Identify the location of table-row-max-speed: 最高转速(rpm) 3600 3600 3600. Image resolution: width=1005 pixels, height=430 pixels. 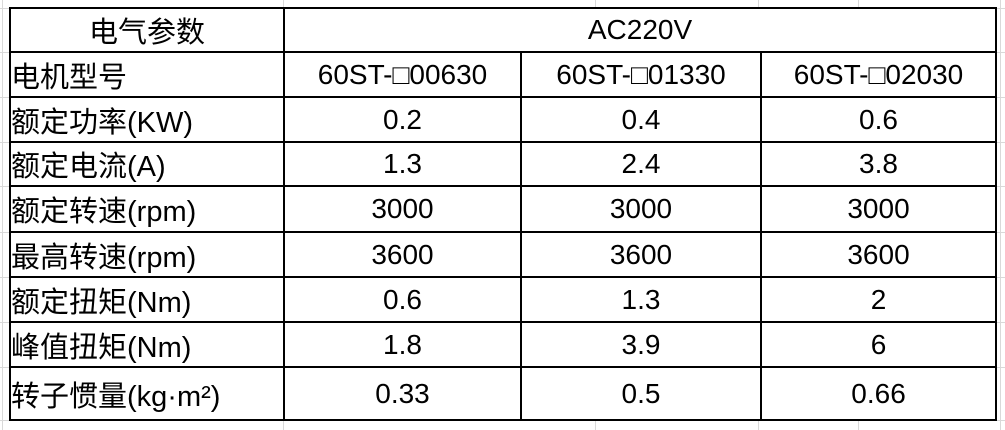
(503, 254).